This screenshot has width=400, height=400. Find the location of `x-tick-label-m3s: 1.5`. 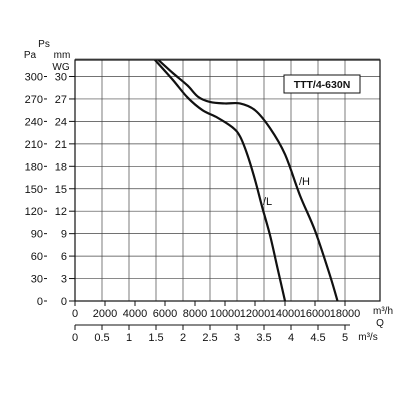

x-tick-label-m3s: 1.5 is located at coordinates (155, 338).